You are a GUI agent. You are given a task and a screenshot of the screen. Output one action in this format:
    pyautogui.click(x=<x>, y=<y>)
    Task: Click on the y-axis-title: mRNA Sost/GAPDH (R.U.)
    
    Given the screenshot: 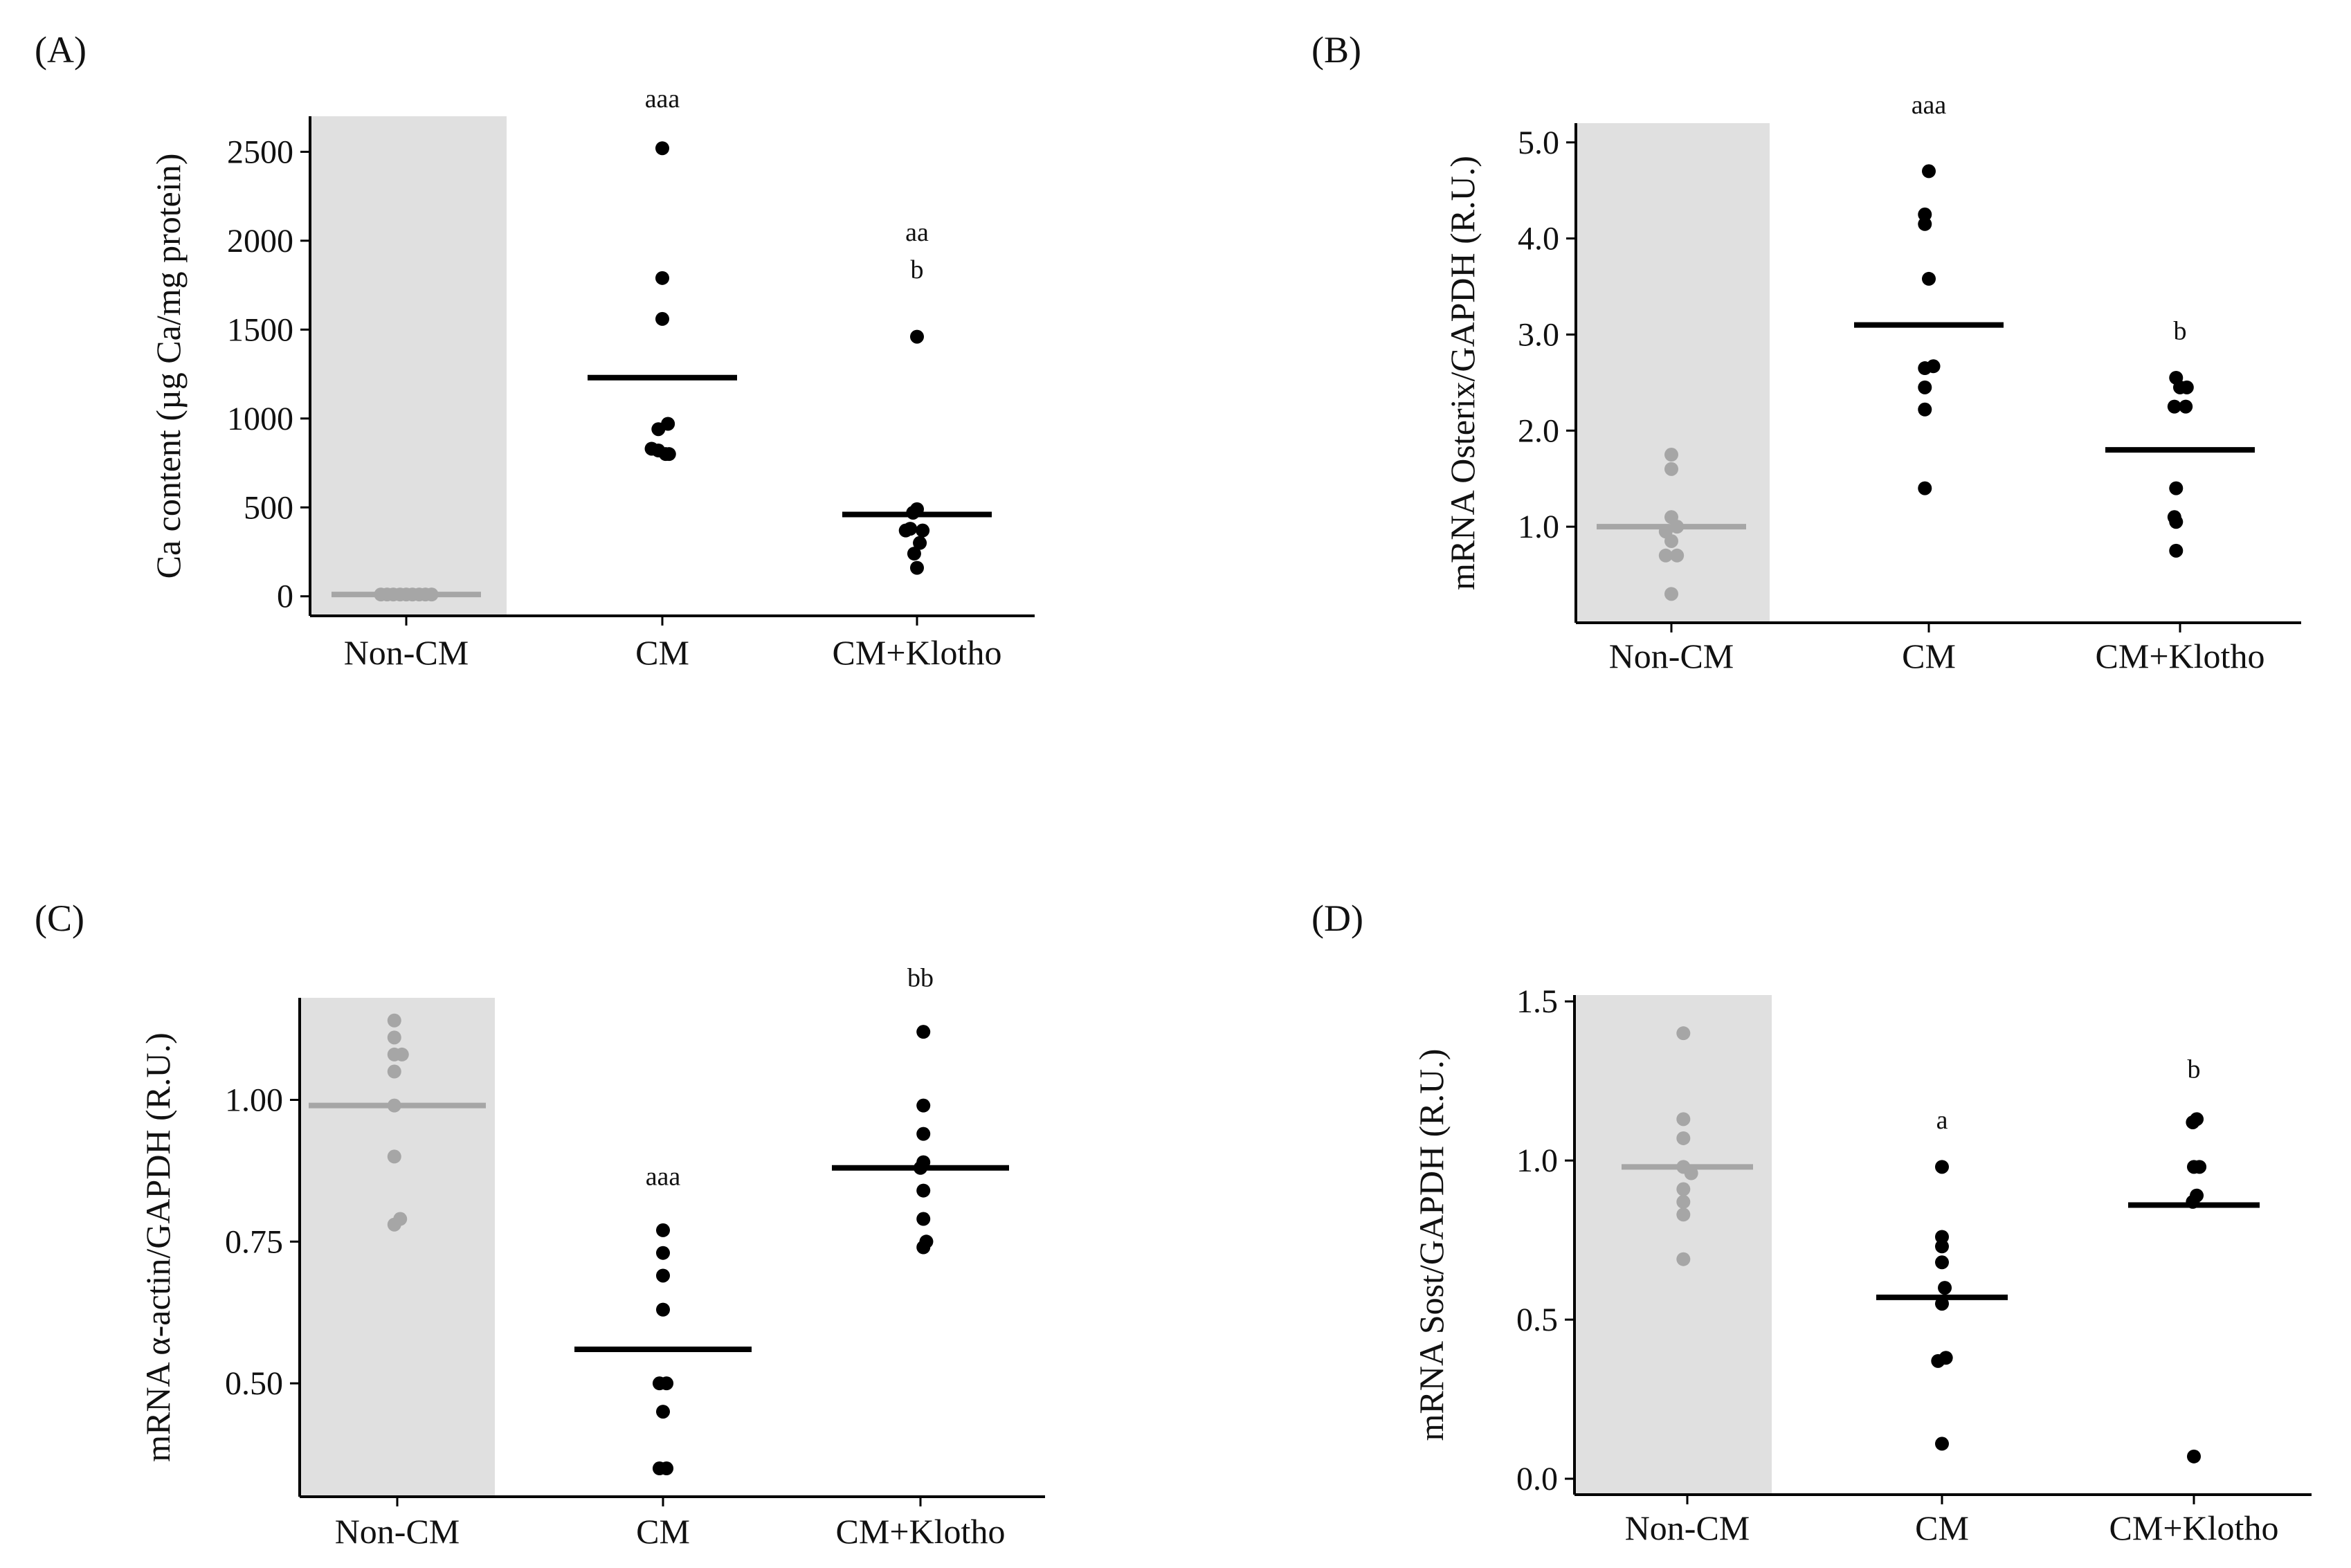 What is the action you would take?
    pyautogui.click(x=1431, y=1245)
    